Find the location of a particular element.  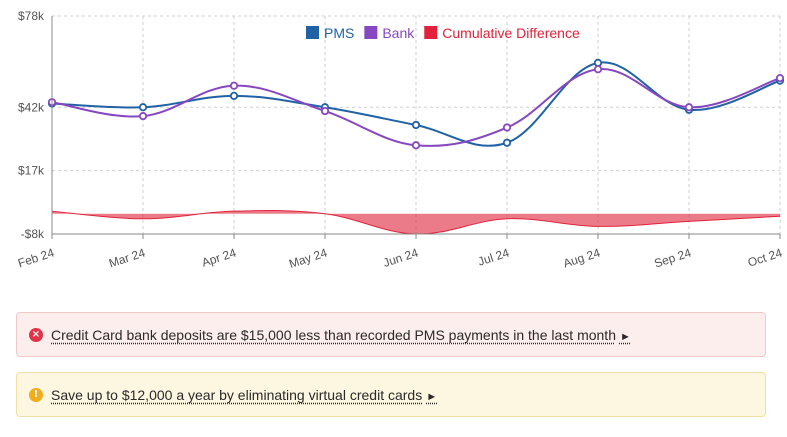

cumulative-difference-area is located at coordinates (416, 222).